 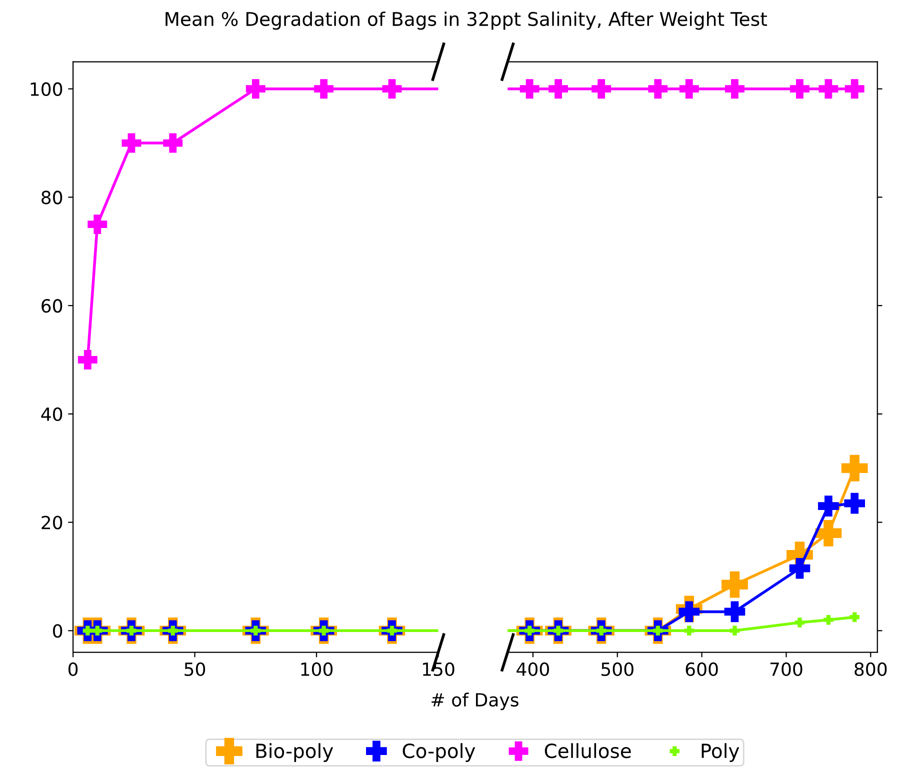 What do you see at coordinates (702, 669) in the screenshot?
I see `x-tick-label: 600` at bounding box center [702, 669].